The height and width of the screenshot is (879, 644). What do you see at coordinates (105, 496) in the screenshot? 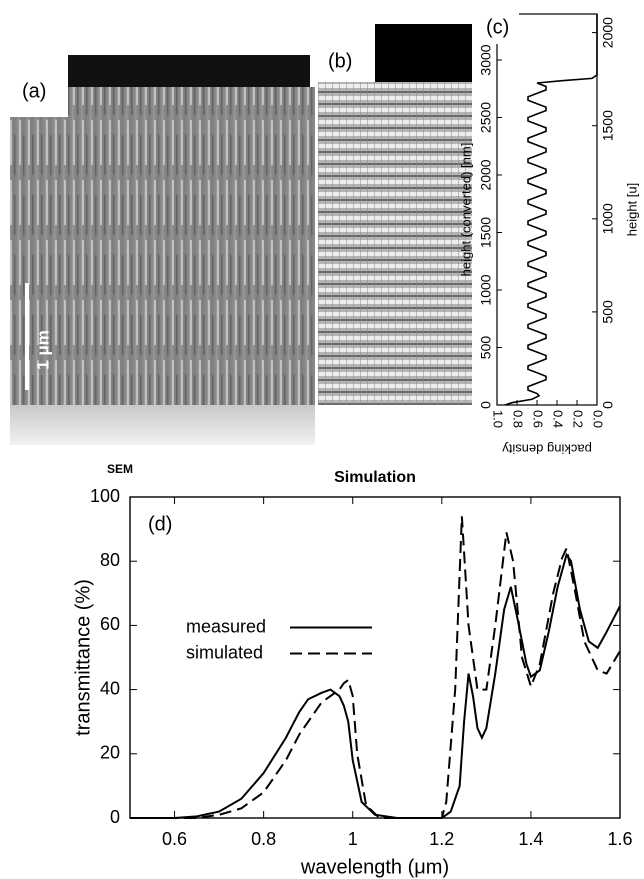
I see `y-tick-label: 100` at bounding box center [105, 496].